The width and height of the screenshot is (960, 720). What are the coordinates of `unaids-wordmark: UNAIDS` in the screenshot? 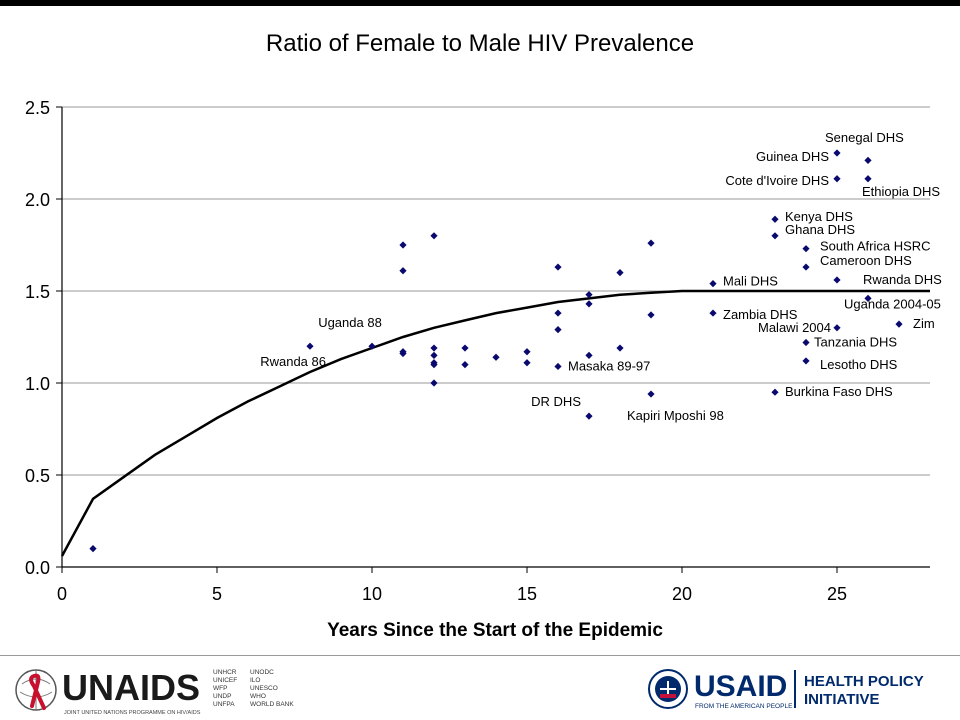 It's located at (131, 687).